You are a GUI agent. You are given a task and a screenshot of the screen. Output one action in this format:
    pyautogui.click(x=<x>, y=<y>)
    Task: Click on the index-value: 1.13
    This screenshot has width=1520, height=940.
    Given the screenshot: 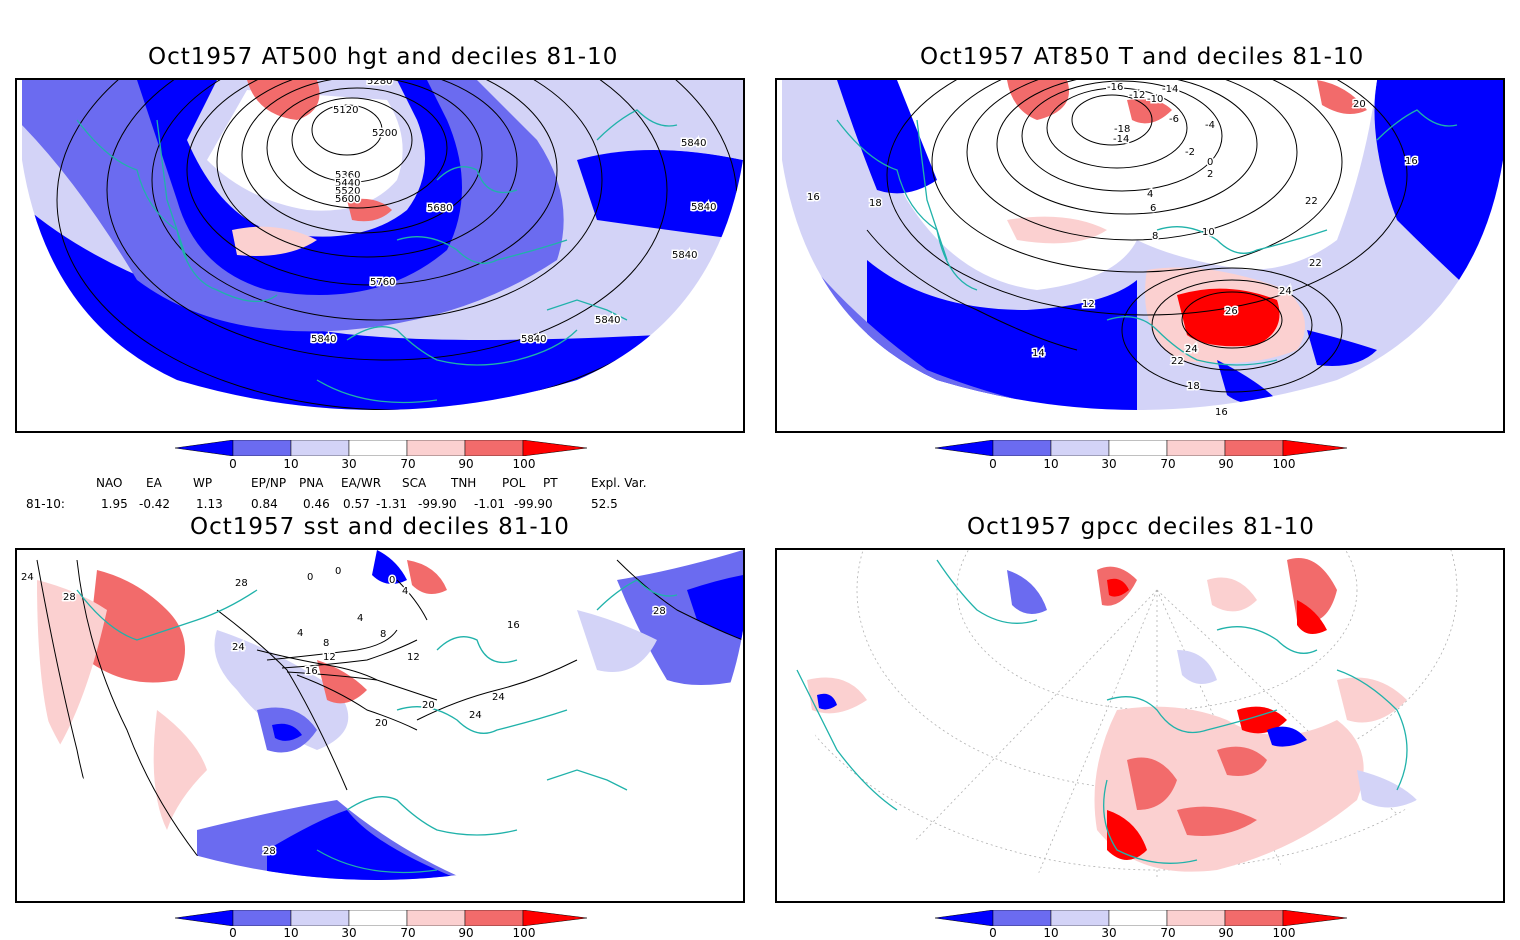 What is the action you would take?
    pyautogui.click(x=209, y=504)
    